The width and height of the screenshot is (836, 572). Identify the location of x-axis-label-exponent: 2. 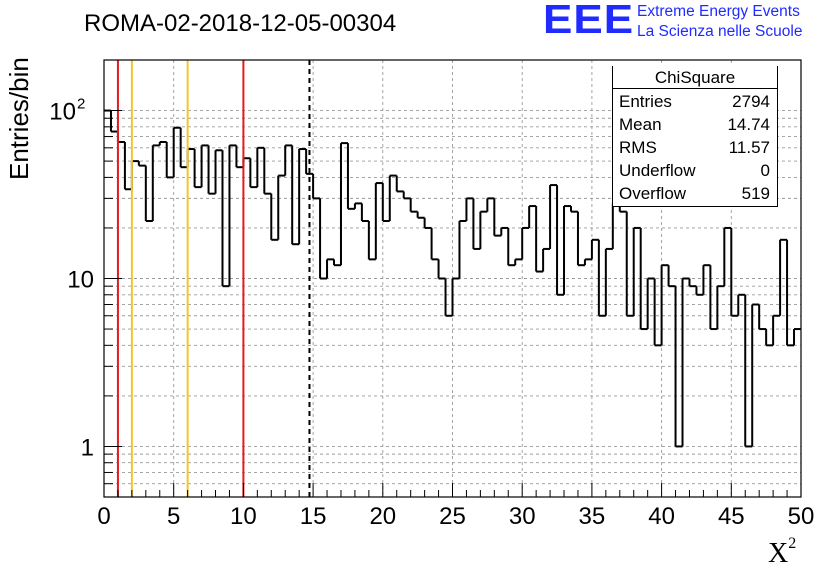
(792, 543).